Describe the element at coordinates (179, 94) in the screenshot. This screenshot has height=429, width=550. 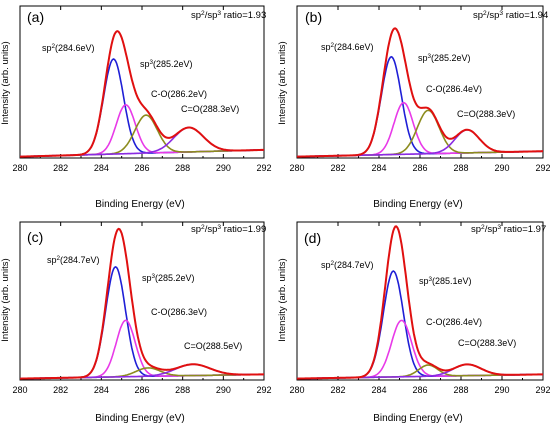
I see `peak-label-co: C-O(286.2eV)` at that location.